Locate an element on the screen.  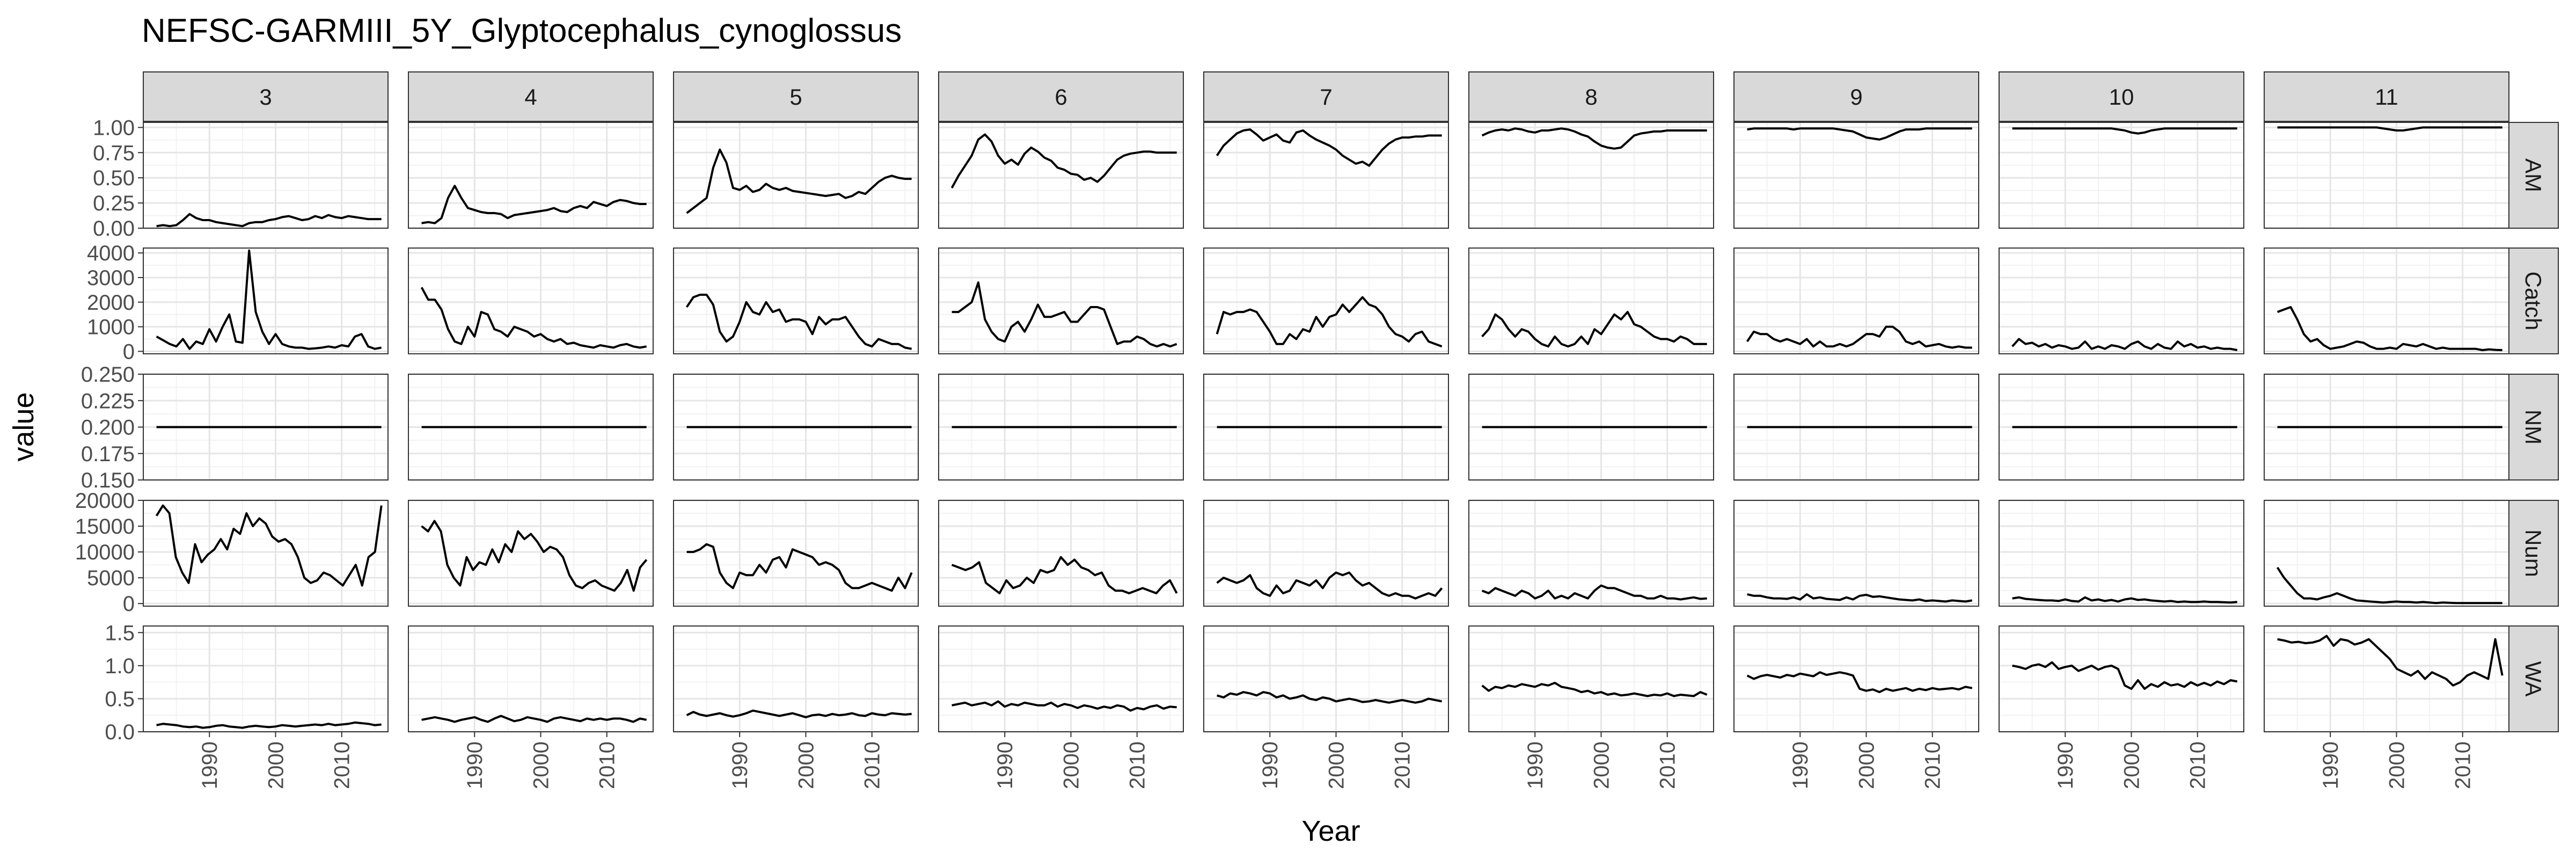
facet-row-label: Catch is located at coordinates (2533, 301).